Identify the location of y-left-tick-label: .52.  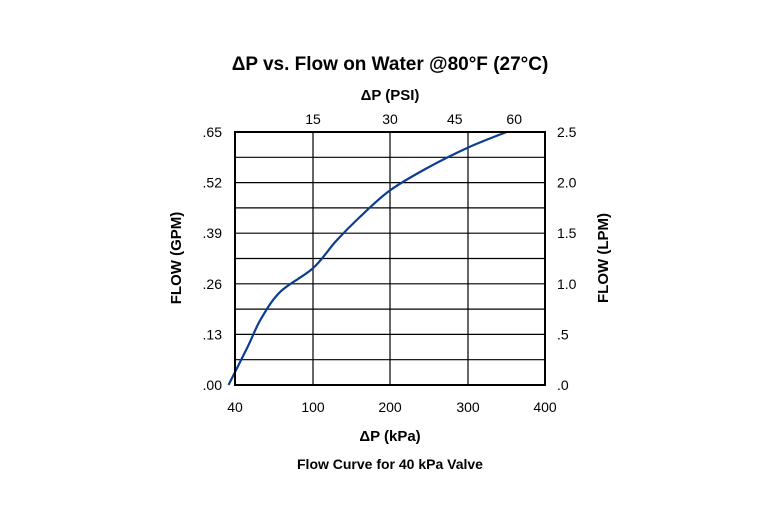
(213, 183).